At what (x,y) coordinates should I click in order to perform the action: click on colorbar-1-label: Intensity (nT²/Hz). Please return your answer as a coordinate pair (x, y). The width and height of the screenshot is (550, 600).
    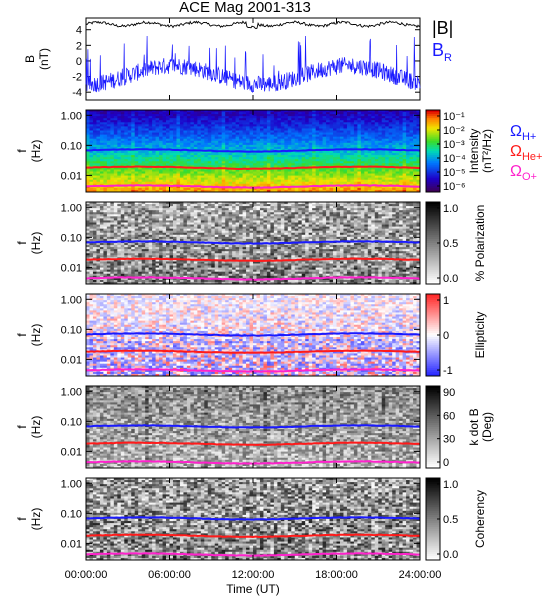
    Looking at the image, I should click on (480, 151).